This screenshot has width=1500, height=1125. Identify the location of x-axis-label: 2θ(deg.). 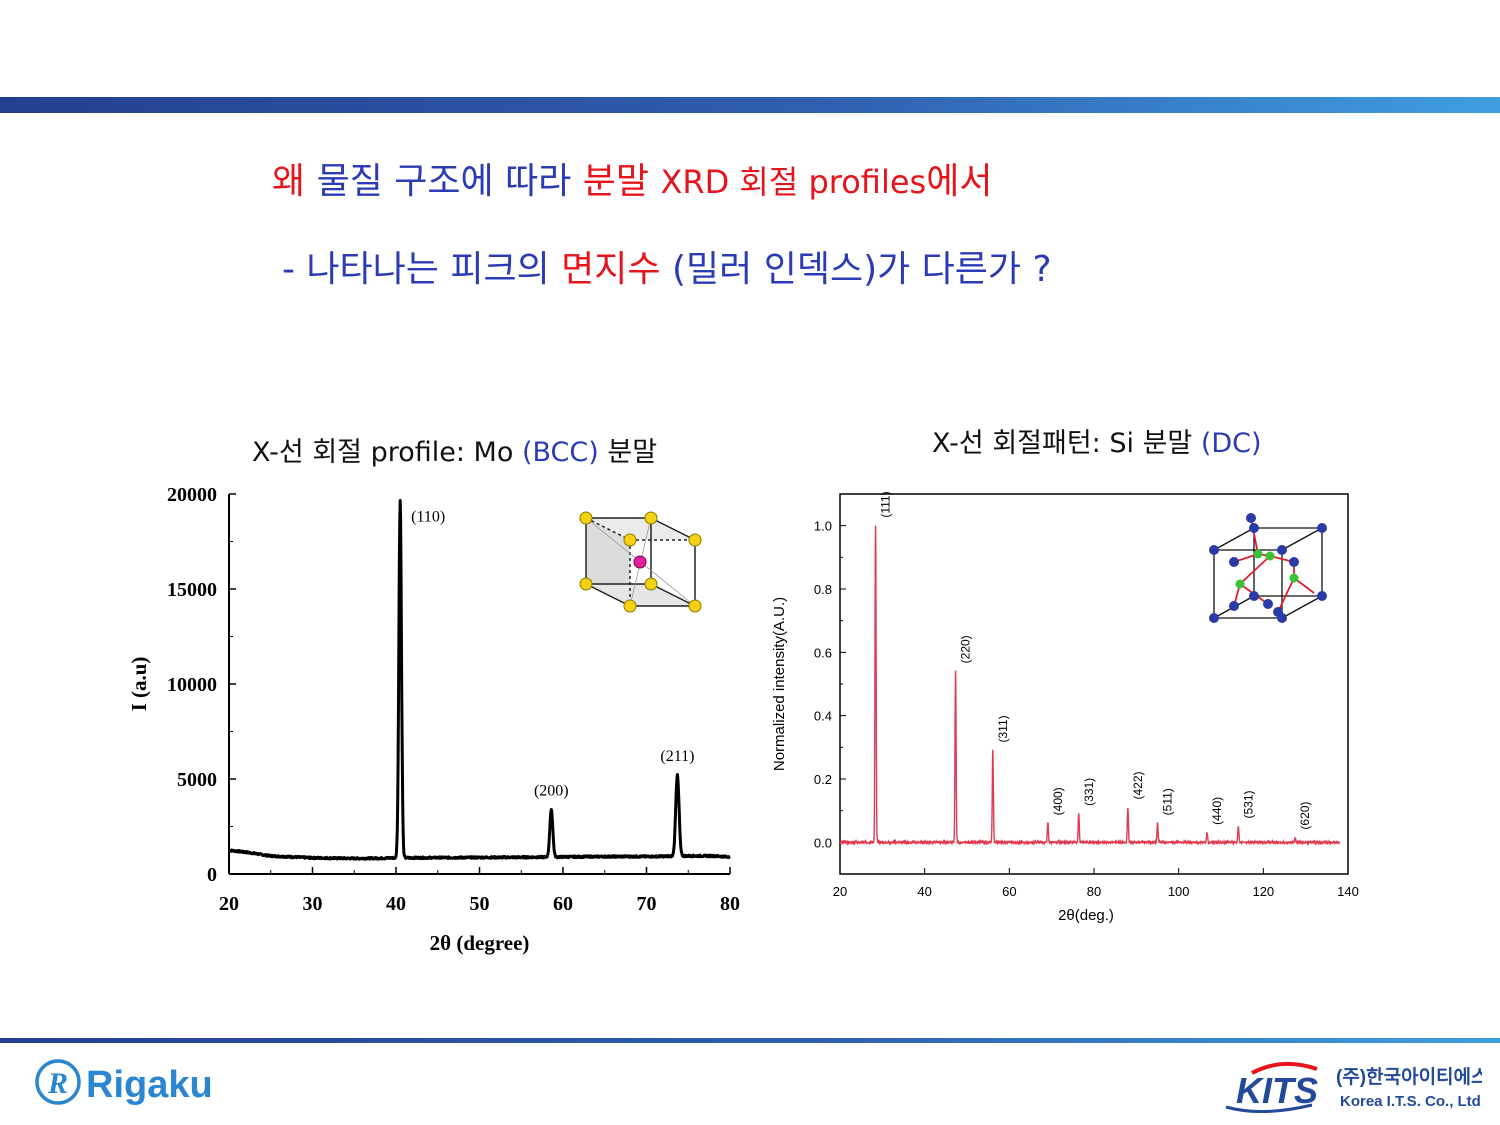
(1086, 915).